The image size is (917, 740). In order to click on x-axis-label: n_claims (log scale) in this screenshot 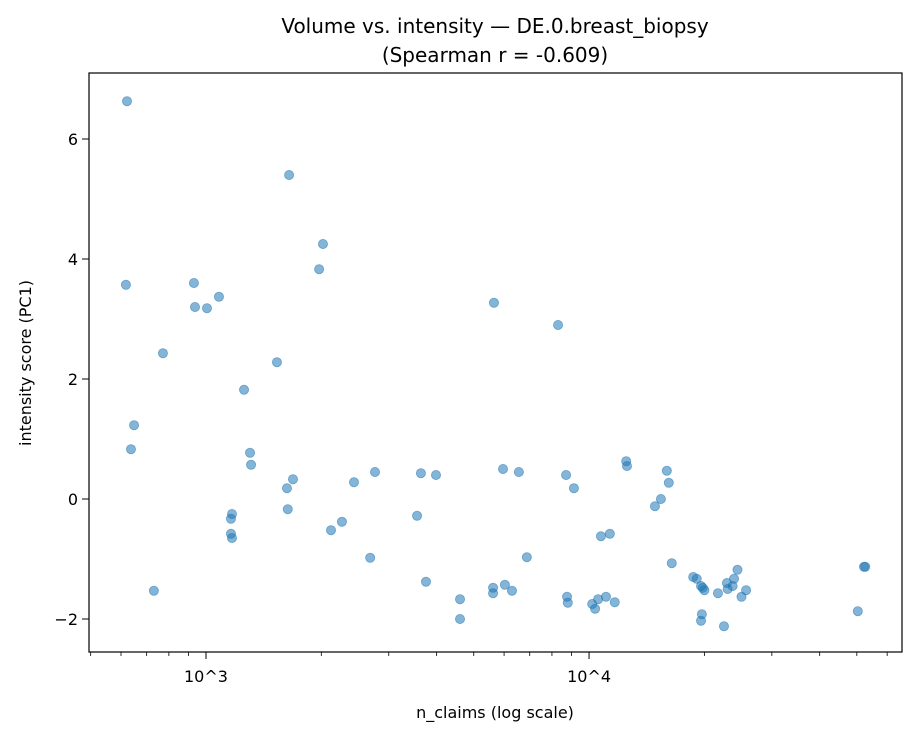, I will do `click(495, 713)`.